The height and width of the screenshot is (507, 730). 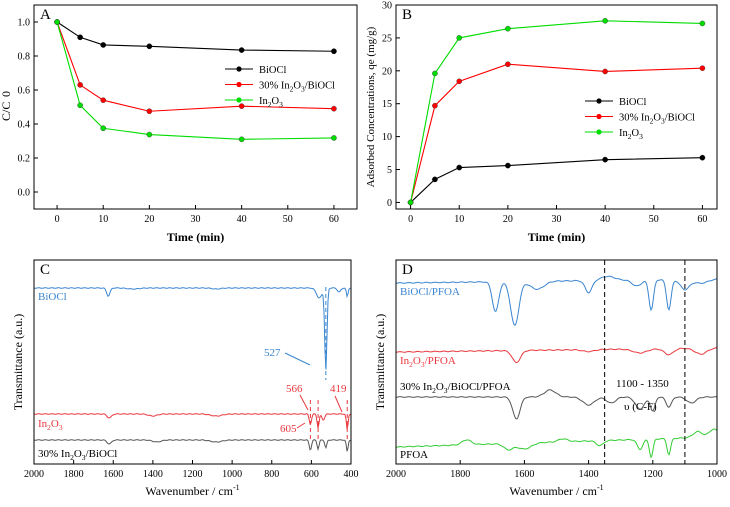 What do you see at coordinates (440, 361) in the screenshot?
I see `text-span: /PFOA` at bounding box center [440, 361].